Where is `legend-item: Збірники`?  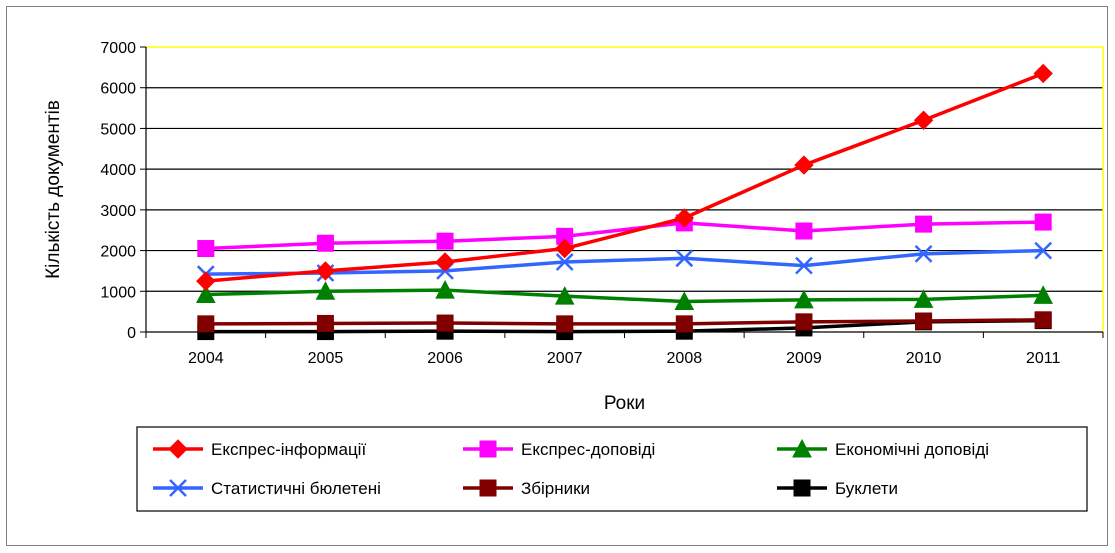
legend-item: Збірники is located at coordinates (526, 488).